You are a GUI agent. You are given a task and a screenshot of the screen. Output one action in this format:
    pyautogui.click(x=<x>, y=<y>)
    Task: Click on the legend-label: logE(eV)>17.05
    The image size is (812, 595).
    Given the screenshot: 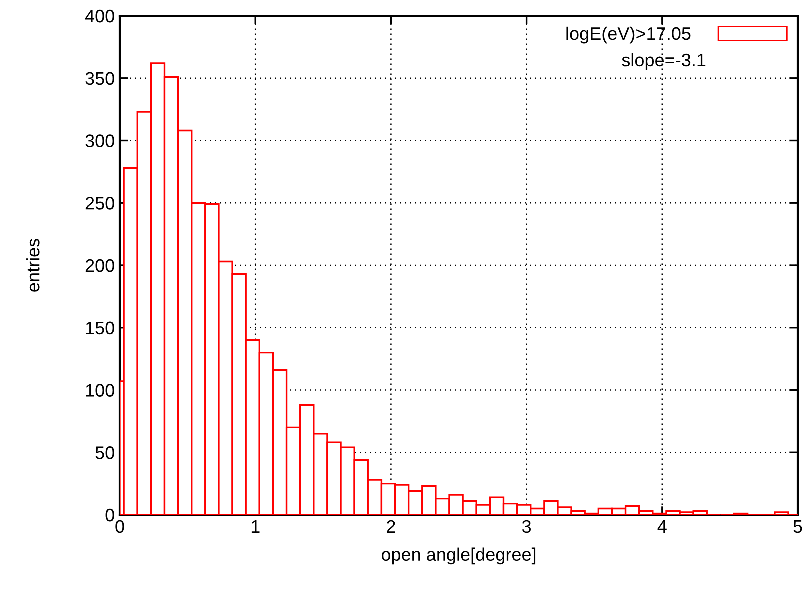 What is the action you would take?
    pyautogui.click(x=628, y=35)
    